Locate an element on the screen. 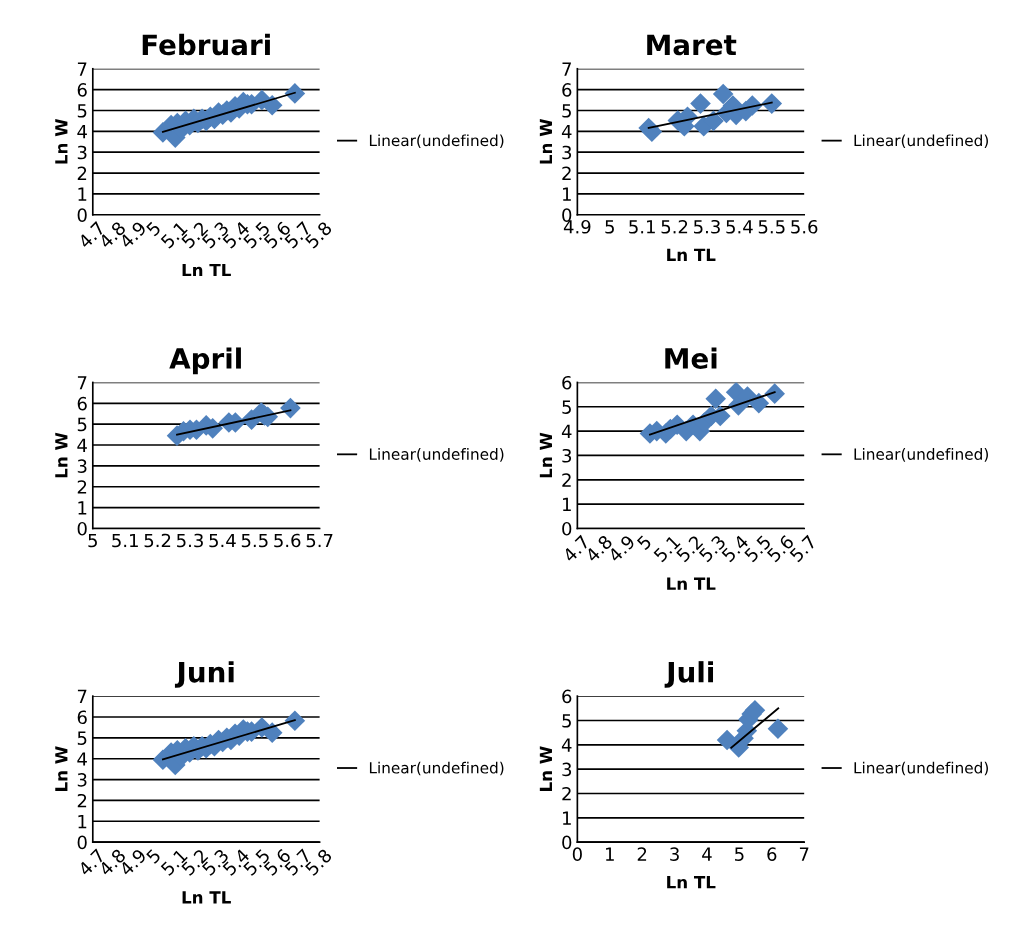 Image resolution: width=1031 pixels, height=942 pixels. x-tick-label: 3 is located at coordinates (674, 854).